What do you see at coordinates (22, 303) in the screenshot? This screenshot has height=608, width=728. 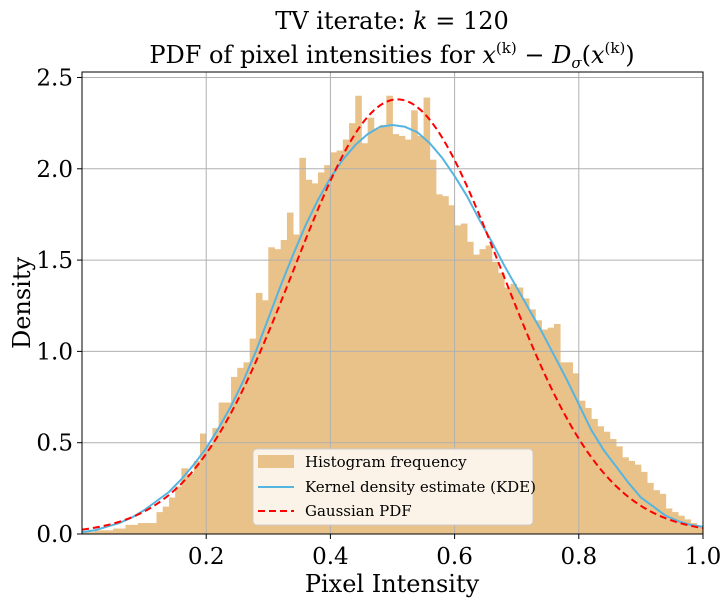 I see `y-axis-label: Density` at bounding box center [22, 303].